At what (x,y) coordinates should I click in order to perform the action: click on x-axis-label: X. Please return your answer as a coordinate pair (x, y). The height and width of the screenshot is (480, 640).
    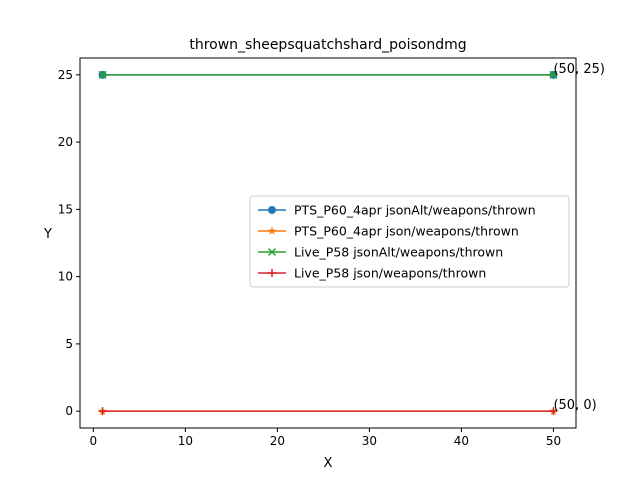
    Looking at the image, I should click on (328, 463).